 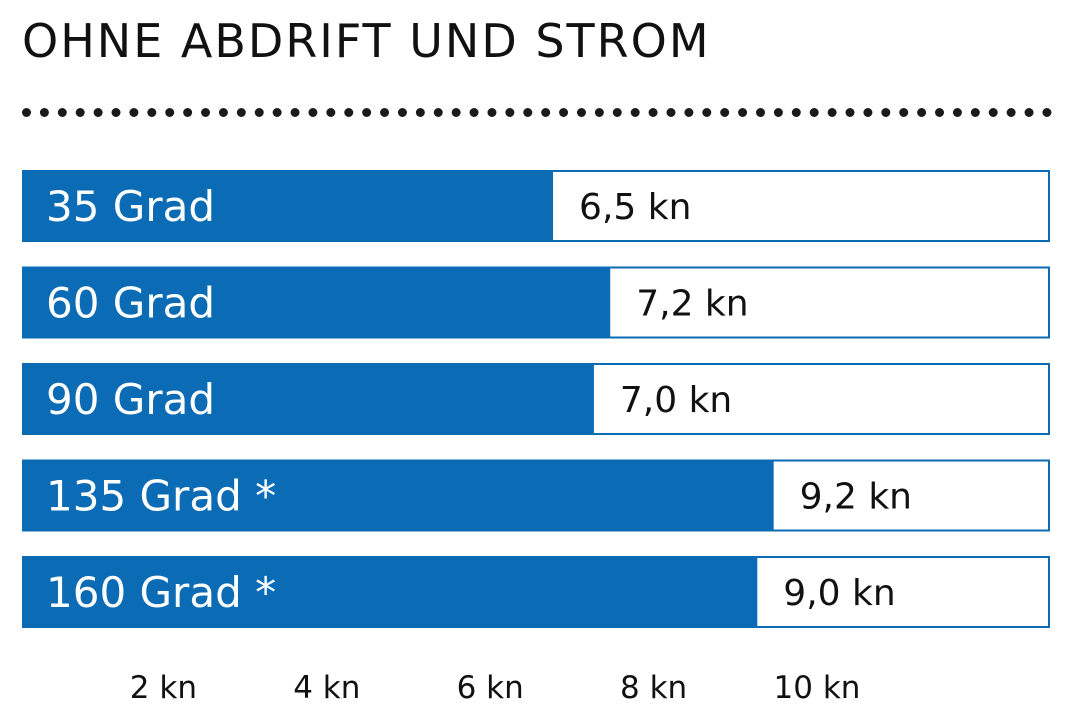 I want to click on x-tick-label: 10 kn, so click(x=817, y=688).